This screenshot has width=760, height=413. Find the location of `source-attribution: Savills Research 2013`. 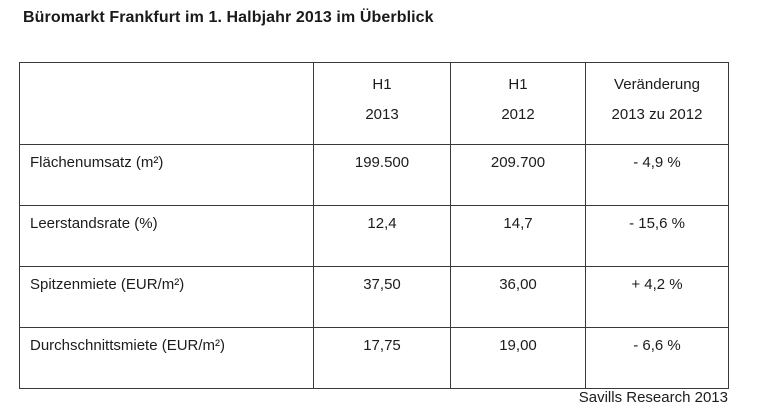

source-attribution: Savills Research 2013 is located at coordinates (653, 397).